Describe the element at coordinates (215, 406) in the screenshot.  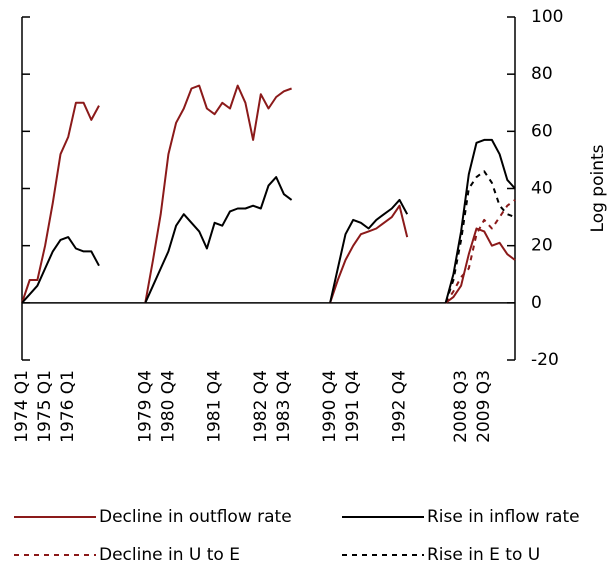
I see `x-tick-label: 1981 Q4` at that location.